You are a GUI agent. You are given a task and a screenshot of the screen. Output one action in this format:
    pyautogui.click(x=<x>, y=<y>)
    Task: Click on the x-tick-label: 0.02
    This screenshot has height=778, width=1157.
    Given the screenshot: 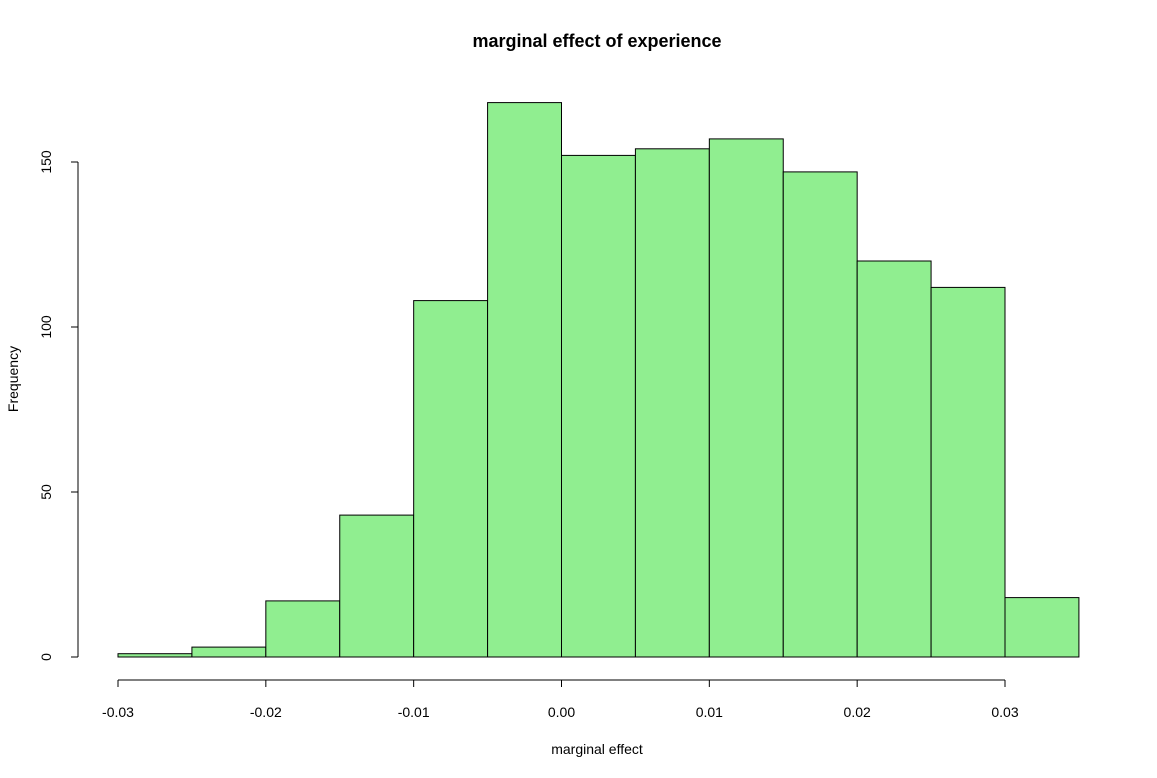 What is the action you would take?
    pyautogui.click(x=857, y=712)
    